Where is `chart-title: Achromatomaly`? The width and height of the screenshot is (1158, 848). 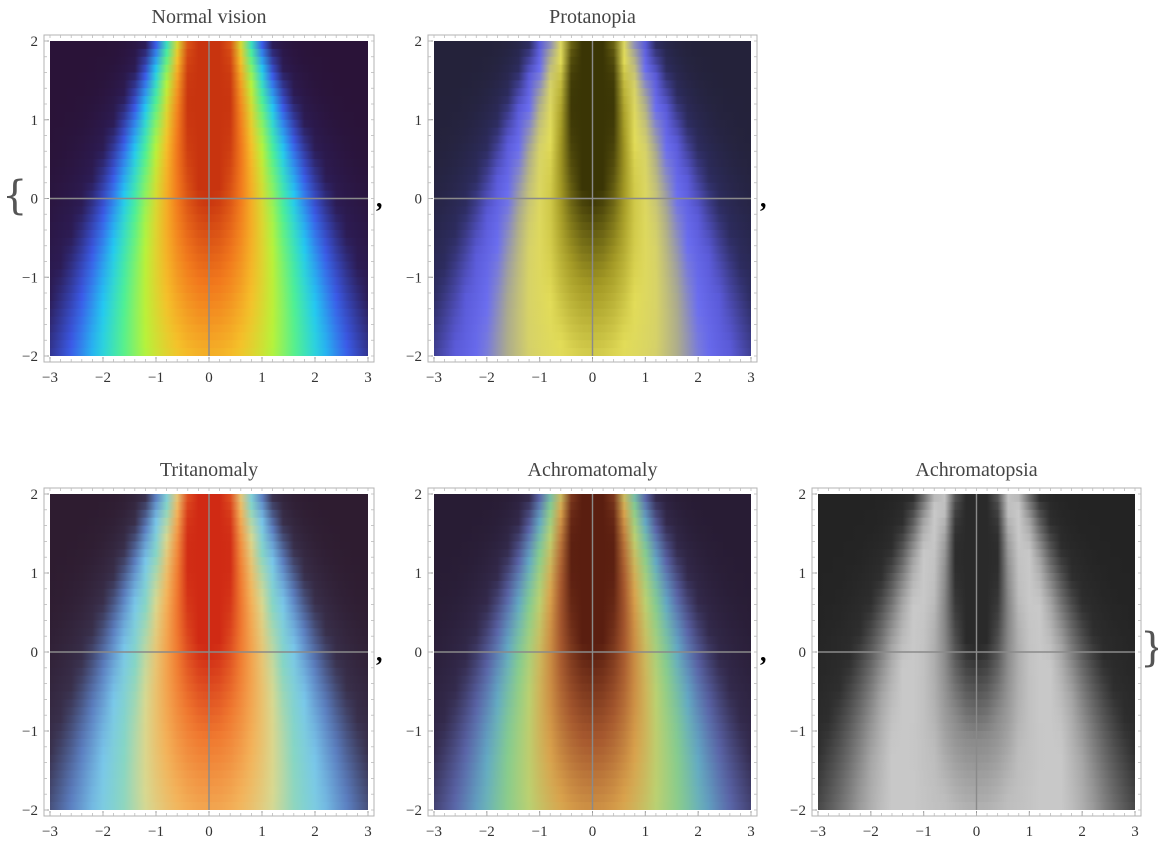 chart-title: Achromatomaly is located at coordinates (593, 470).